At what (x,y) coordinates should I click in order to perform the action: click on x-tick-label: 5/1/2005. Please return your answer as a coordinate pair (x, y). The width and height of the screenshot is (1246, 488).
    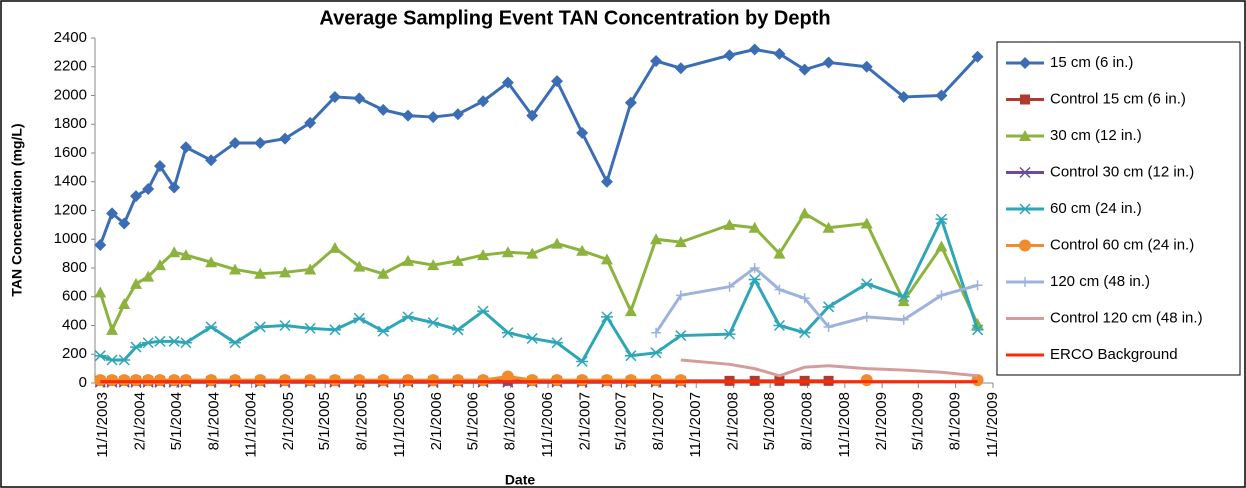
    Looking at the image, I should click on (324, 421).